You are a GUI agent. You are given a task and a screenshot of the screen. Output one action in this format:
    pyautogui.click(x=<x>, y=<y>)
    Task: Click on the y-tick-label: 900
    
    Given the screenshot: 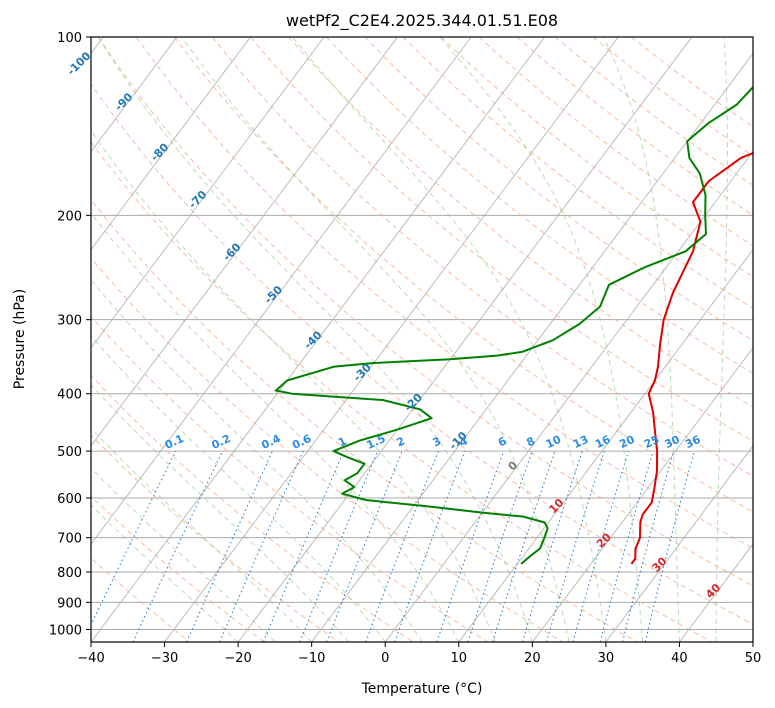 What is the action you would take?
    pyautogui.click(x=69, y=603)
    